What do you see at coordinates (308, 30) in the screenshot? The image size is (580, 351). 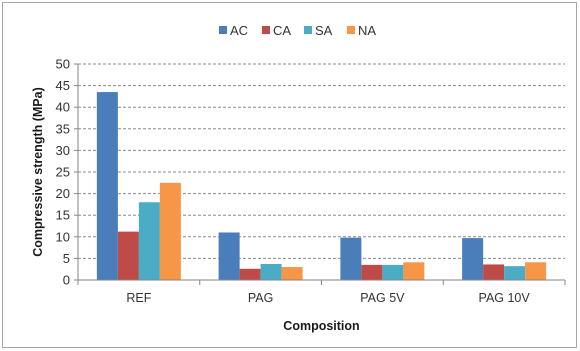 I see `legend-swatch-sa` at bounding box center [308, 30].